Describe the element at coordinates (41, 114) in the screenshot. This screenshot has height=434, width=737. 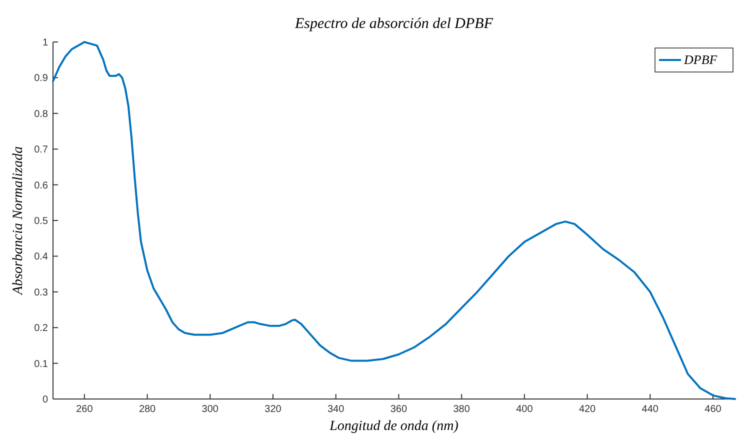
I see `y-tick-label: 0.8` at that location.